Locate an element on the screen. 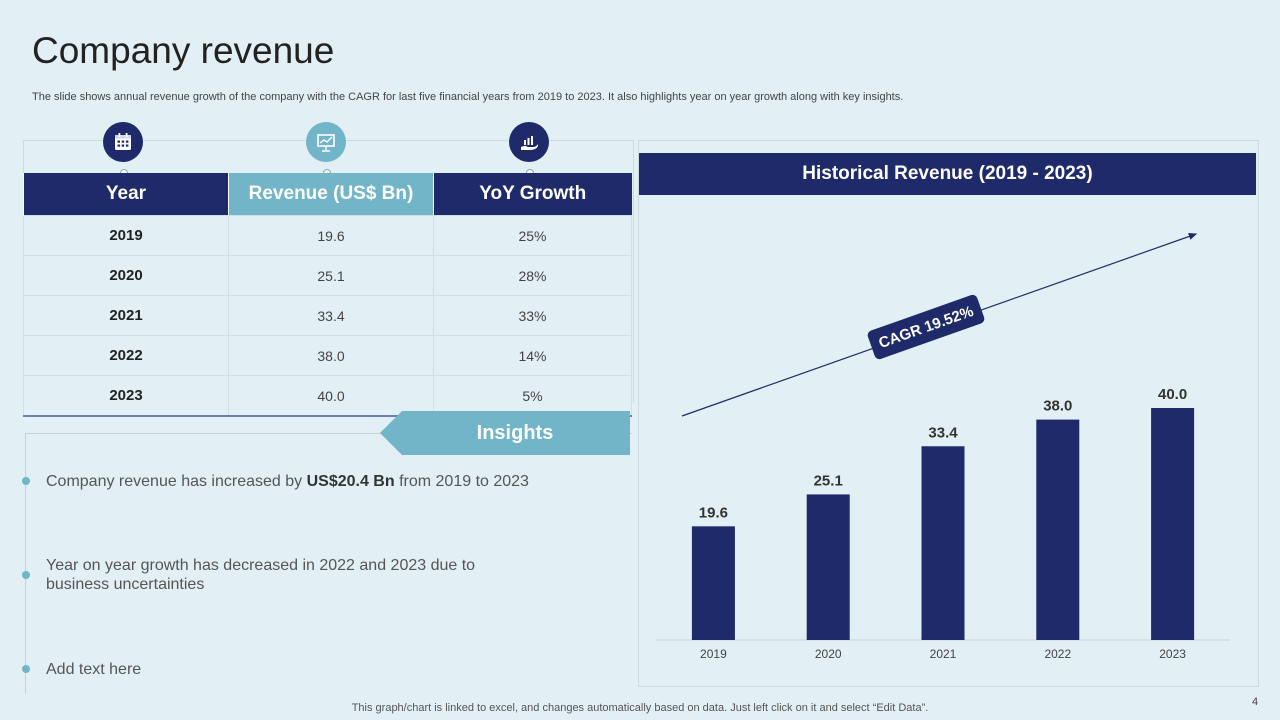 The width and height of the screenshot is (1280, 720). cagr-badge: CAGR 19.52% is located at coordinates (926, 327).